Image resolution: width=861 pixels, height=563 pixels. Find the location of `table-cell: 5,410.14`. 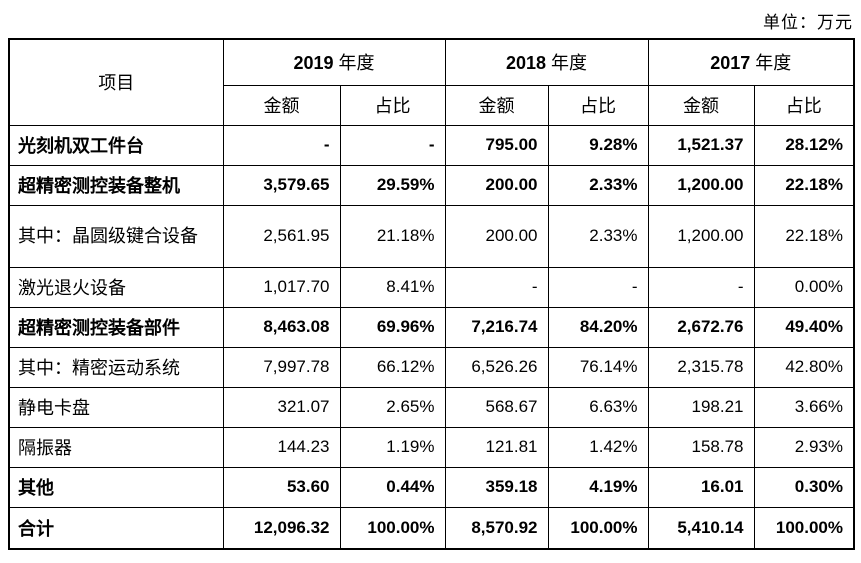

table-cell: 5,410.14 is located at coordinates (701, 528).